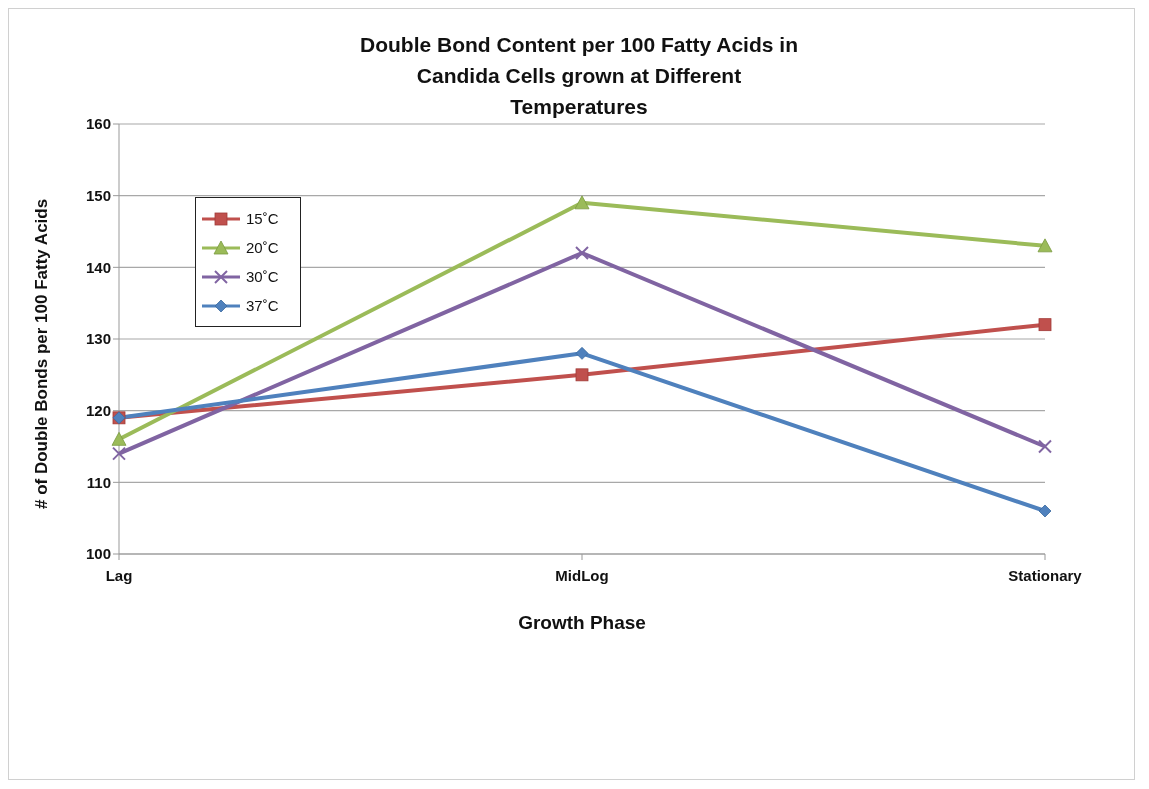 The image size is (1149, 789). I want to click on x-axis-title: Growth Phase, so click(582, 622).